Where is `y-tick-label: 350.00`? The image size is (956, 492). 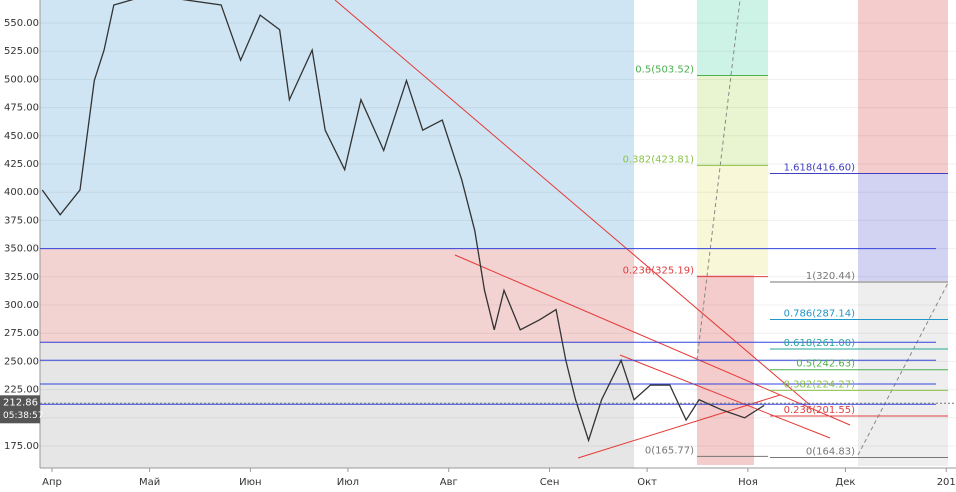
y-tick-label: 350.00 is located at coordinates (21, 249).